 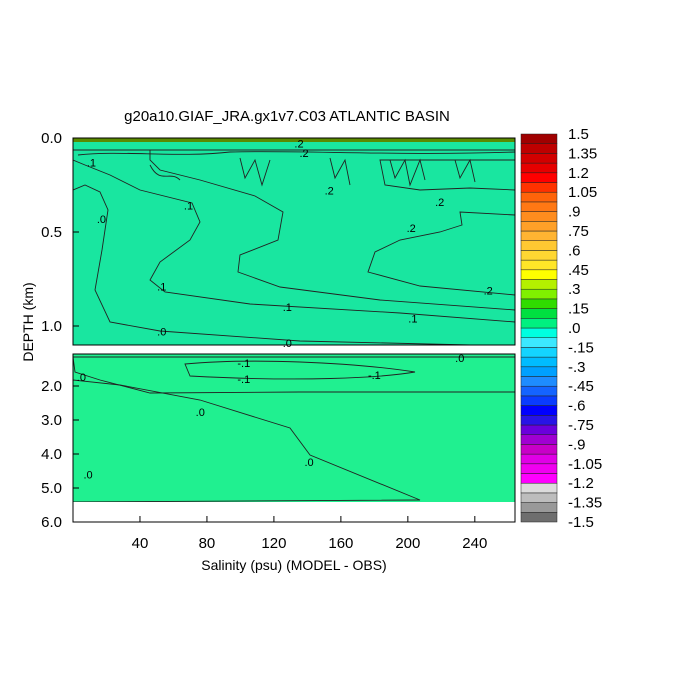 What do you see at coordinates (474, 543) in the screenshot?
I see `x-tick-label: 240` at bounding box center [474, 543].